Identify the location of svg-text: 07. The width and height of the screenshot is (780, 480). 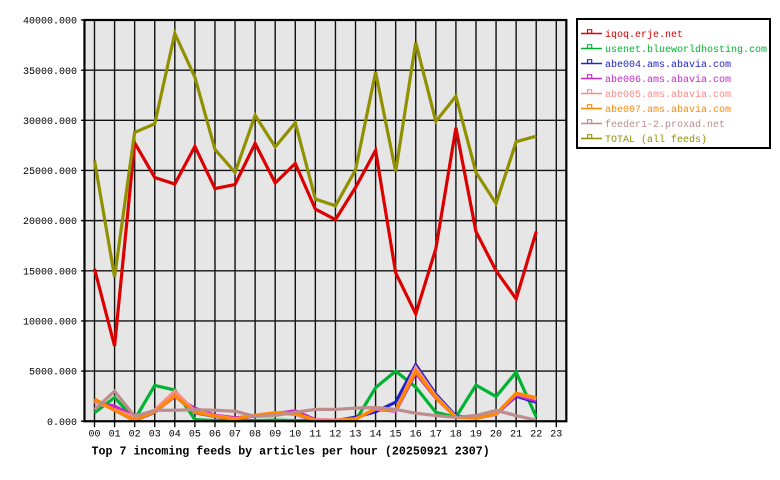
(235, 435).